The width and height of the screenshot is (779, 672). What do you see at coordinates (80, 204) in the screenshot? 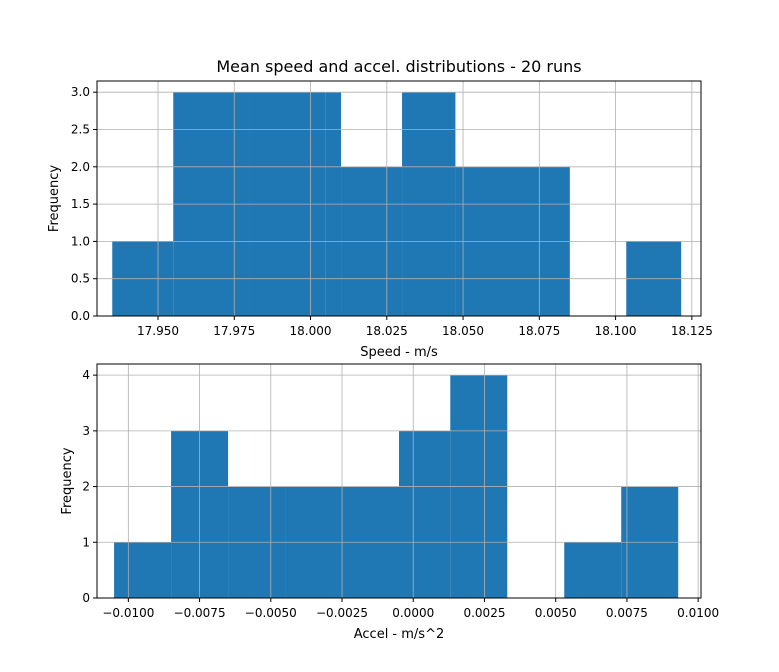
I see `speed-ytick-label: 1.5` at bounding box center [80, 204].